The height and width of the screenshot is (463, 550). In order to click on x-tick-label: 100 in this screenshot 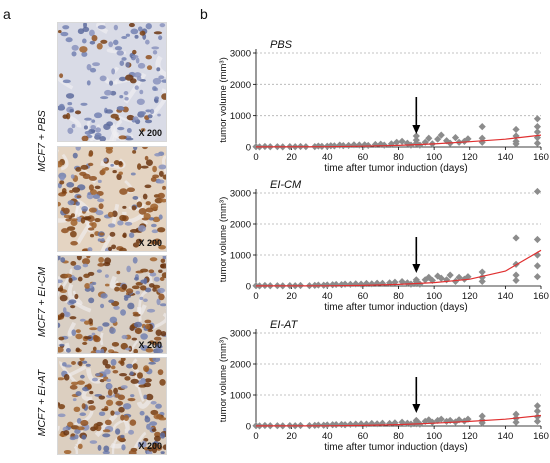, I will do `click(434, 296)`.